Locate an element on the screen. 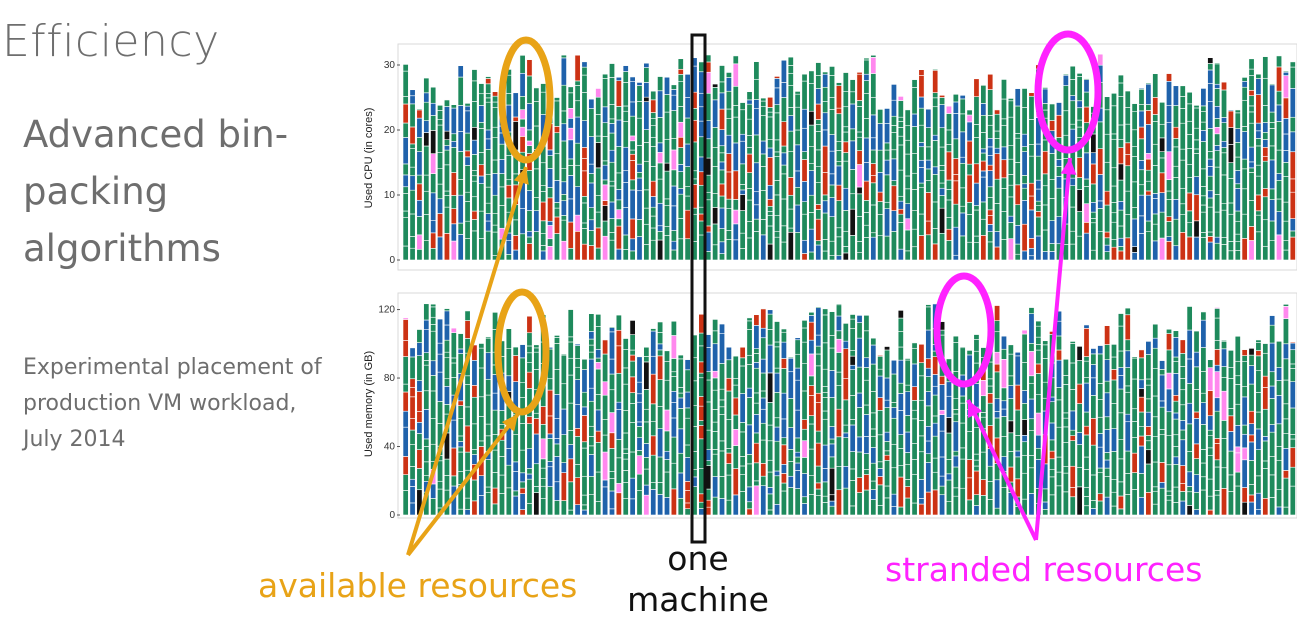 The image size is (1297, 620). stranded-resources-label: stranded resources is located at coordinates (1044, 569).